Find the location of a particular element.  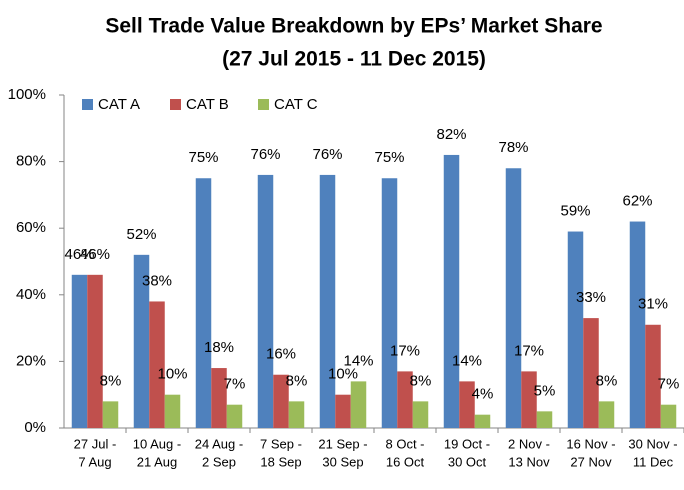

value-label: 4% is located at coordinates (483, 394).